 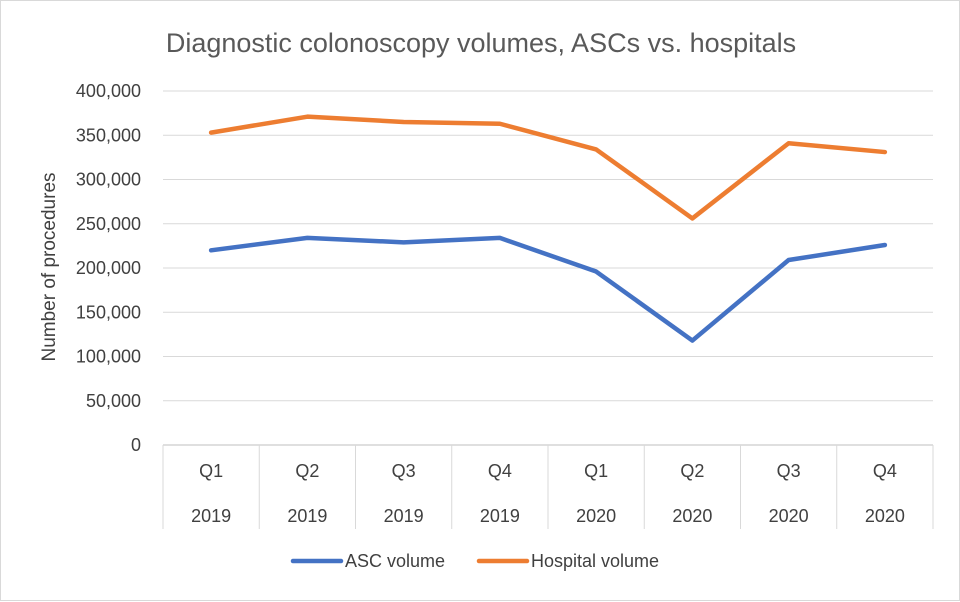 I want to click on y-tick-label: 0, so click(x=136, y=445).